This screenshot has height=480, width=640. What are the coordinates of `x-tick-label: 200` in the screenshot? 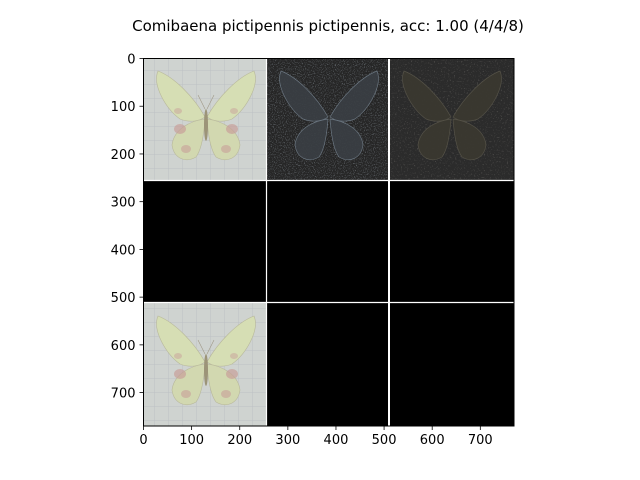 It's located at (239, 440).